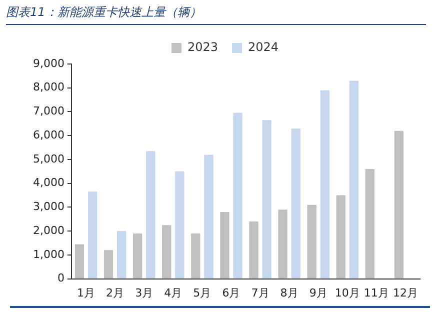 This screenshot has height=327, width=438. I want to click on chart-title: 图表11：新能源重卡快速上量（辆）, so click(216, 14).